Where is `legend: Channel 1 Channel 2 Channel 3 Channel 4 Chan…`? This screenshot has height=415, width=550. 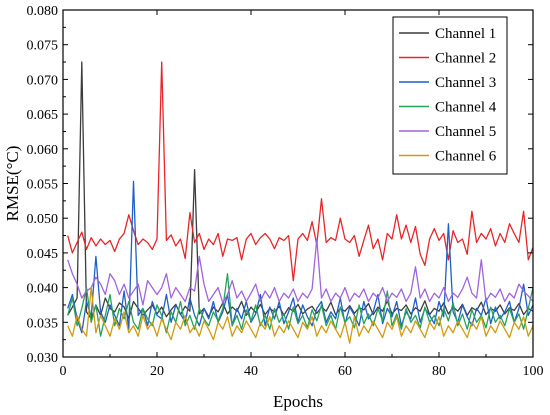
legend: Channel 1 Channel 2 Channel 3 Channel 4 Chan… is located at coordinates (450, 95).